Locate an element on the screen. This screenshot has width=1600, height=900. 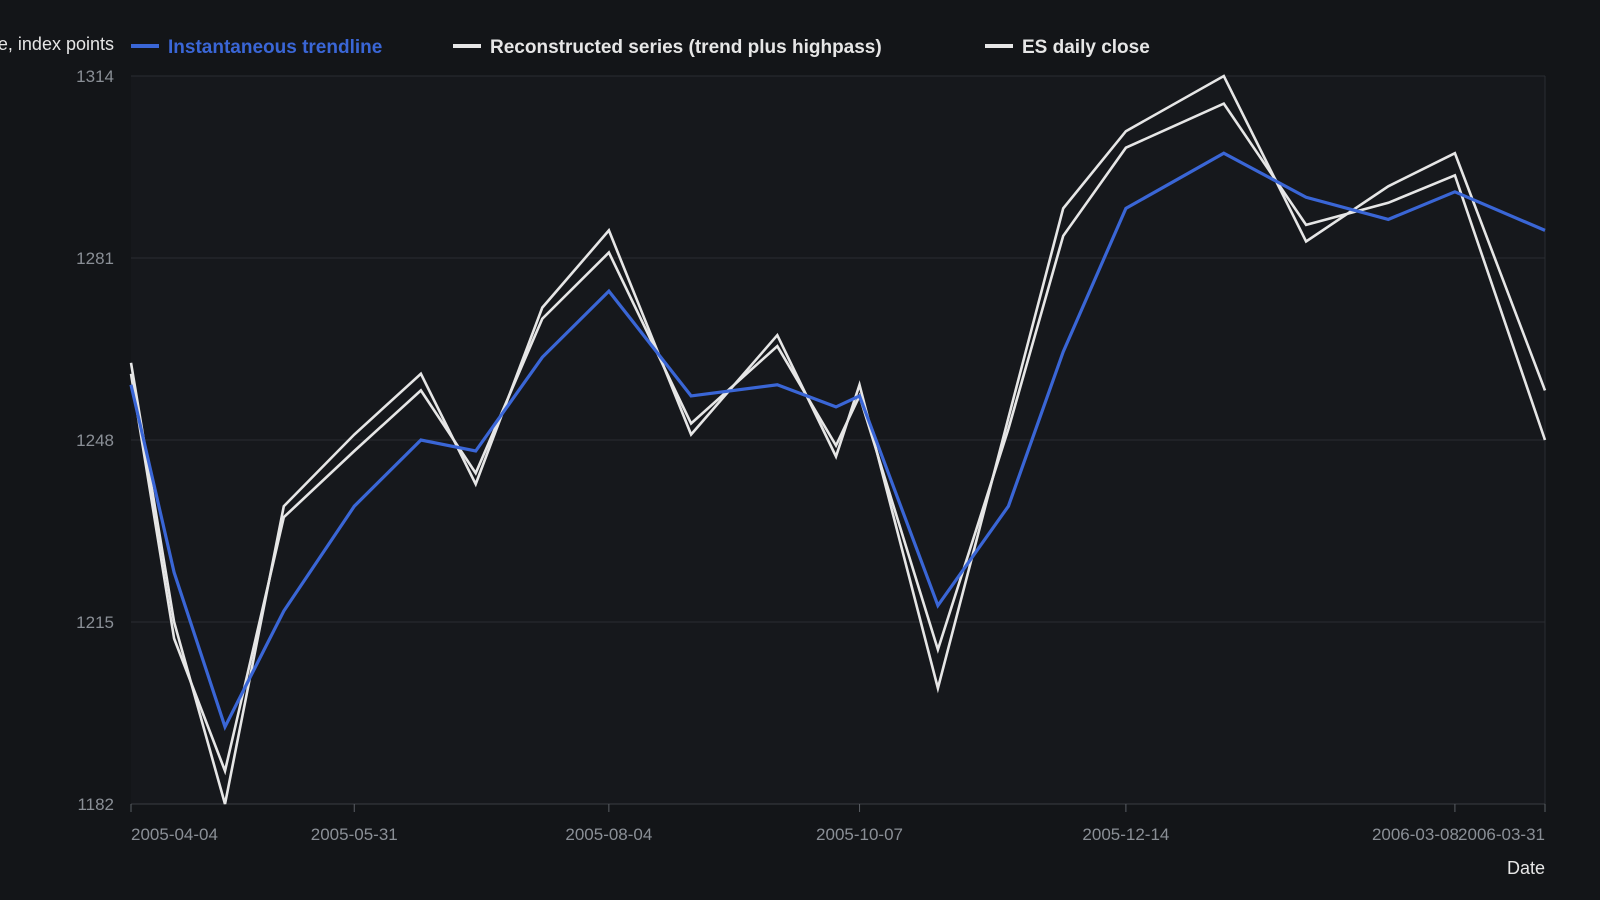
y-axis-title: ES close, index points is located at coordinates (57, 44).